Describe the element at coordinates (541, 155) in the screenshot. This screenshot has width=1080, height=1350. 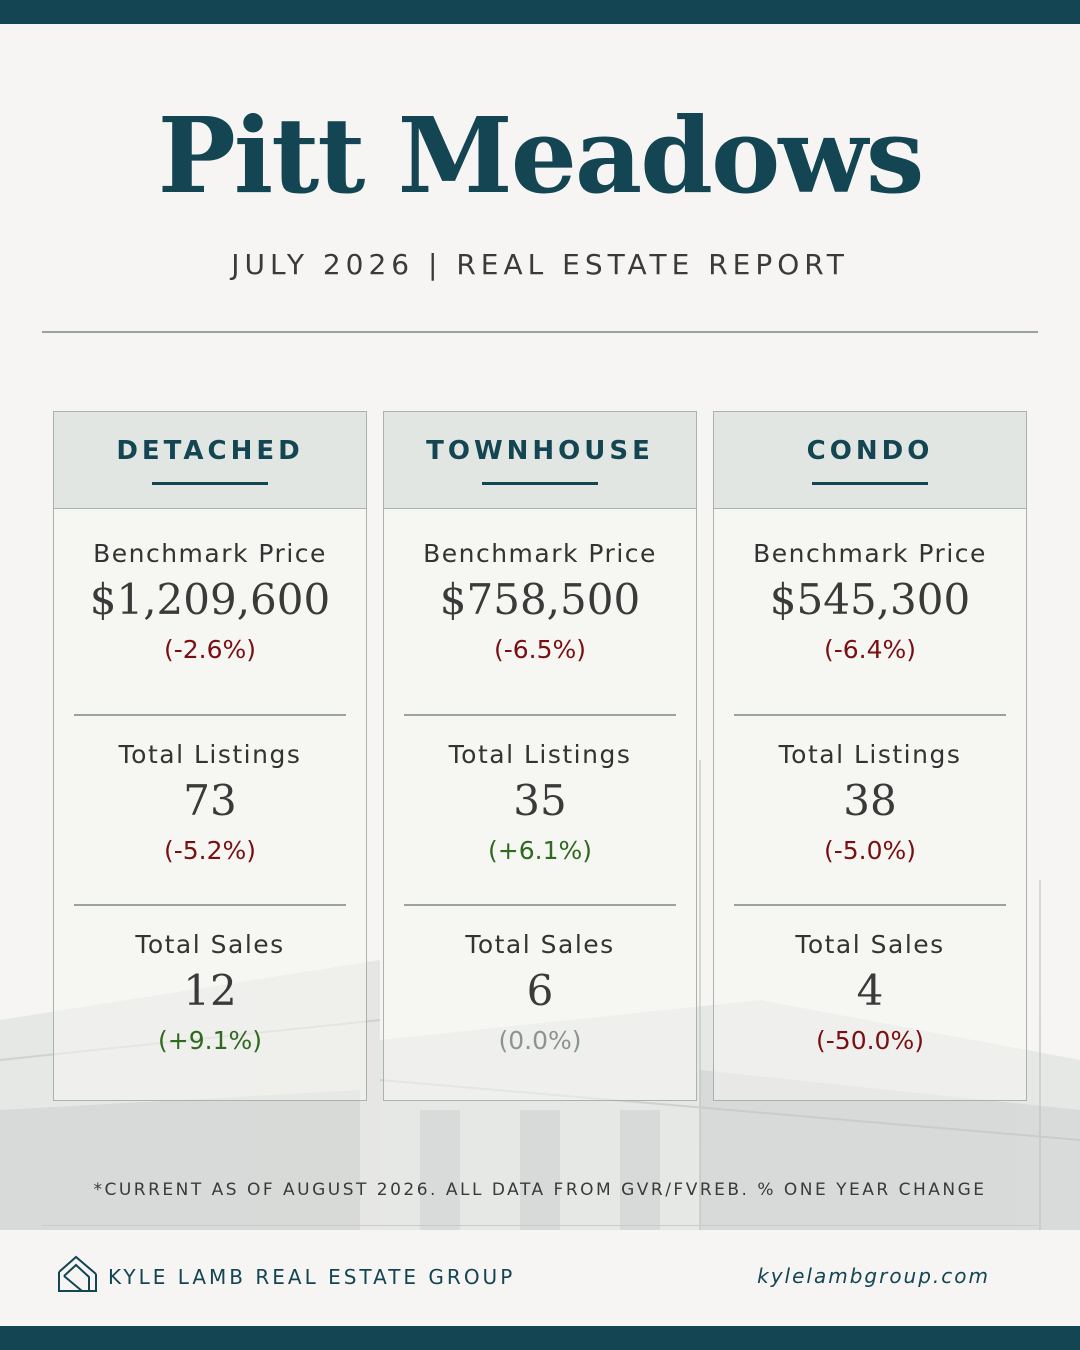
I see `page-title: Pitt Meadows` at that location.